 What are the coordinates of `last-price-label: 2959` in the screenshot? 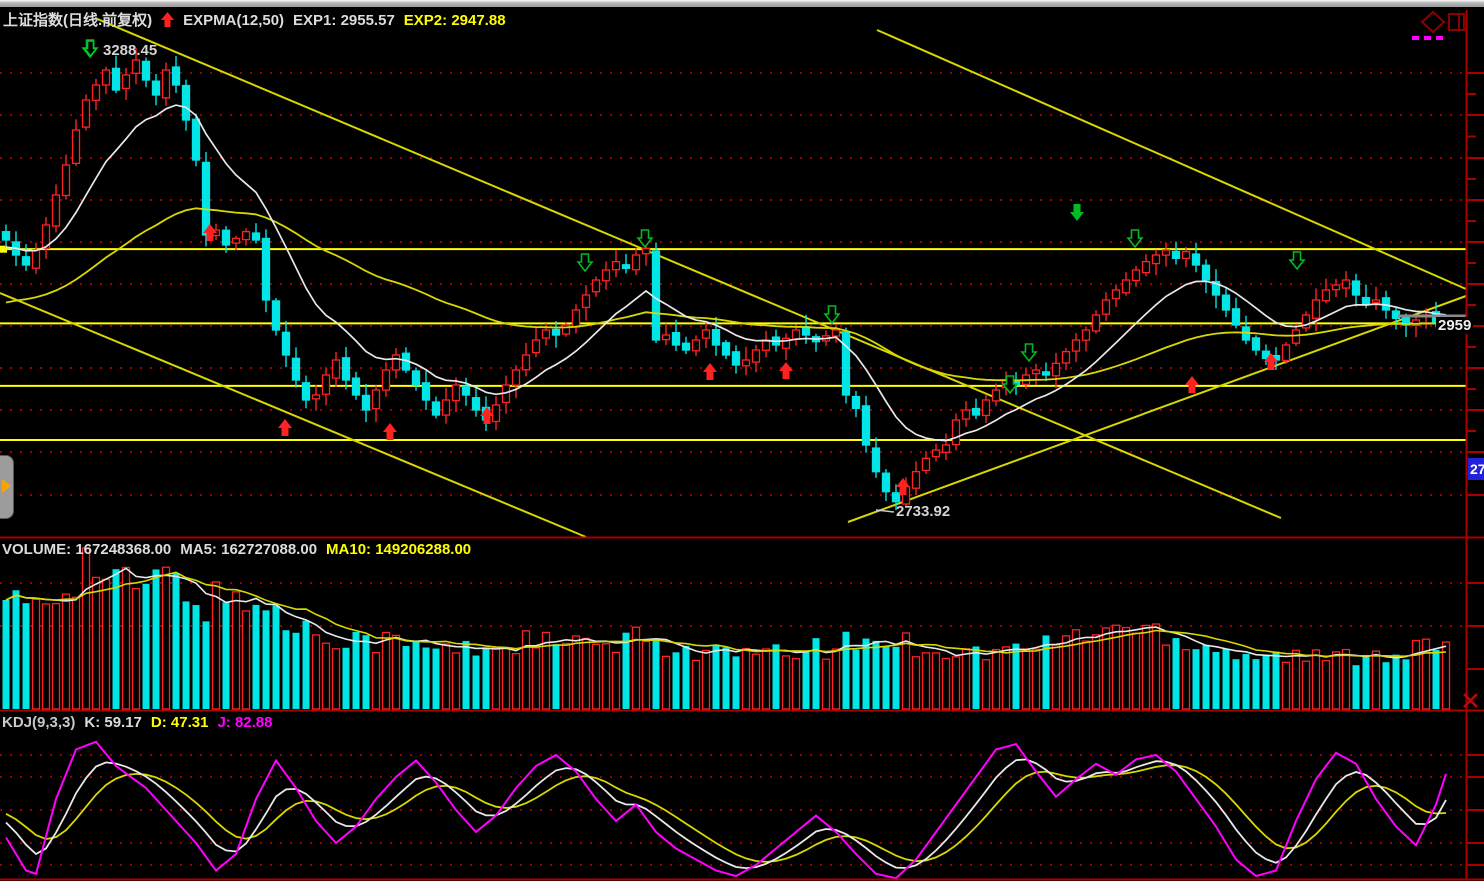 It's located at (1455, 325).